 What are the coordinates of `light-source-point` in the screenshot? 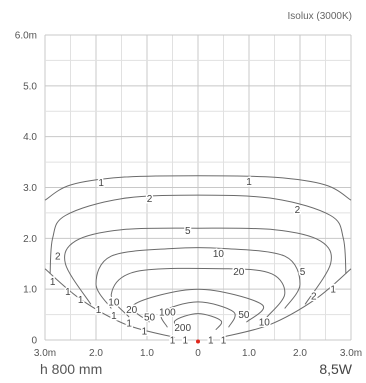 It's located at (198, 341).